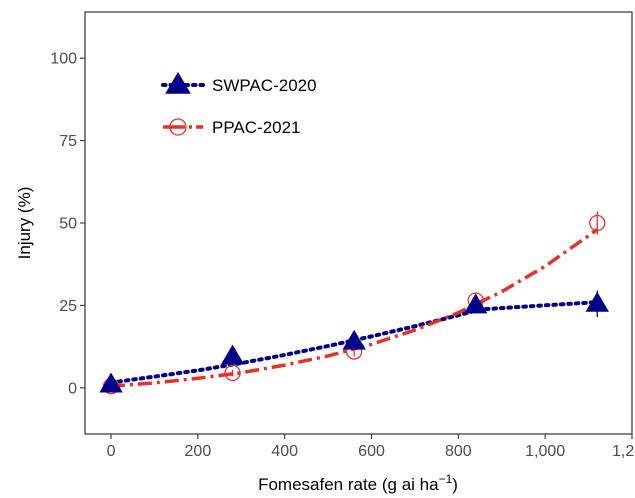 The height and width of the screenshot is (498, 635). I want to click on legend-label: SWPAC-2020, so click(264, 85).